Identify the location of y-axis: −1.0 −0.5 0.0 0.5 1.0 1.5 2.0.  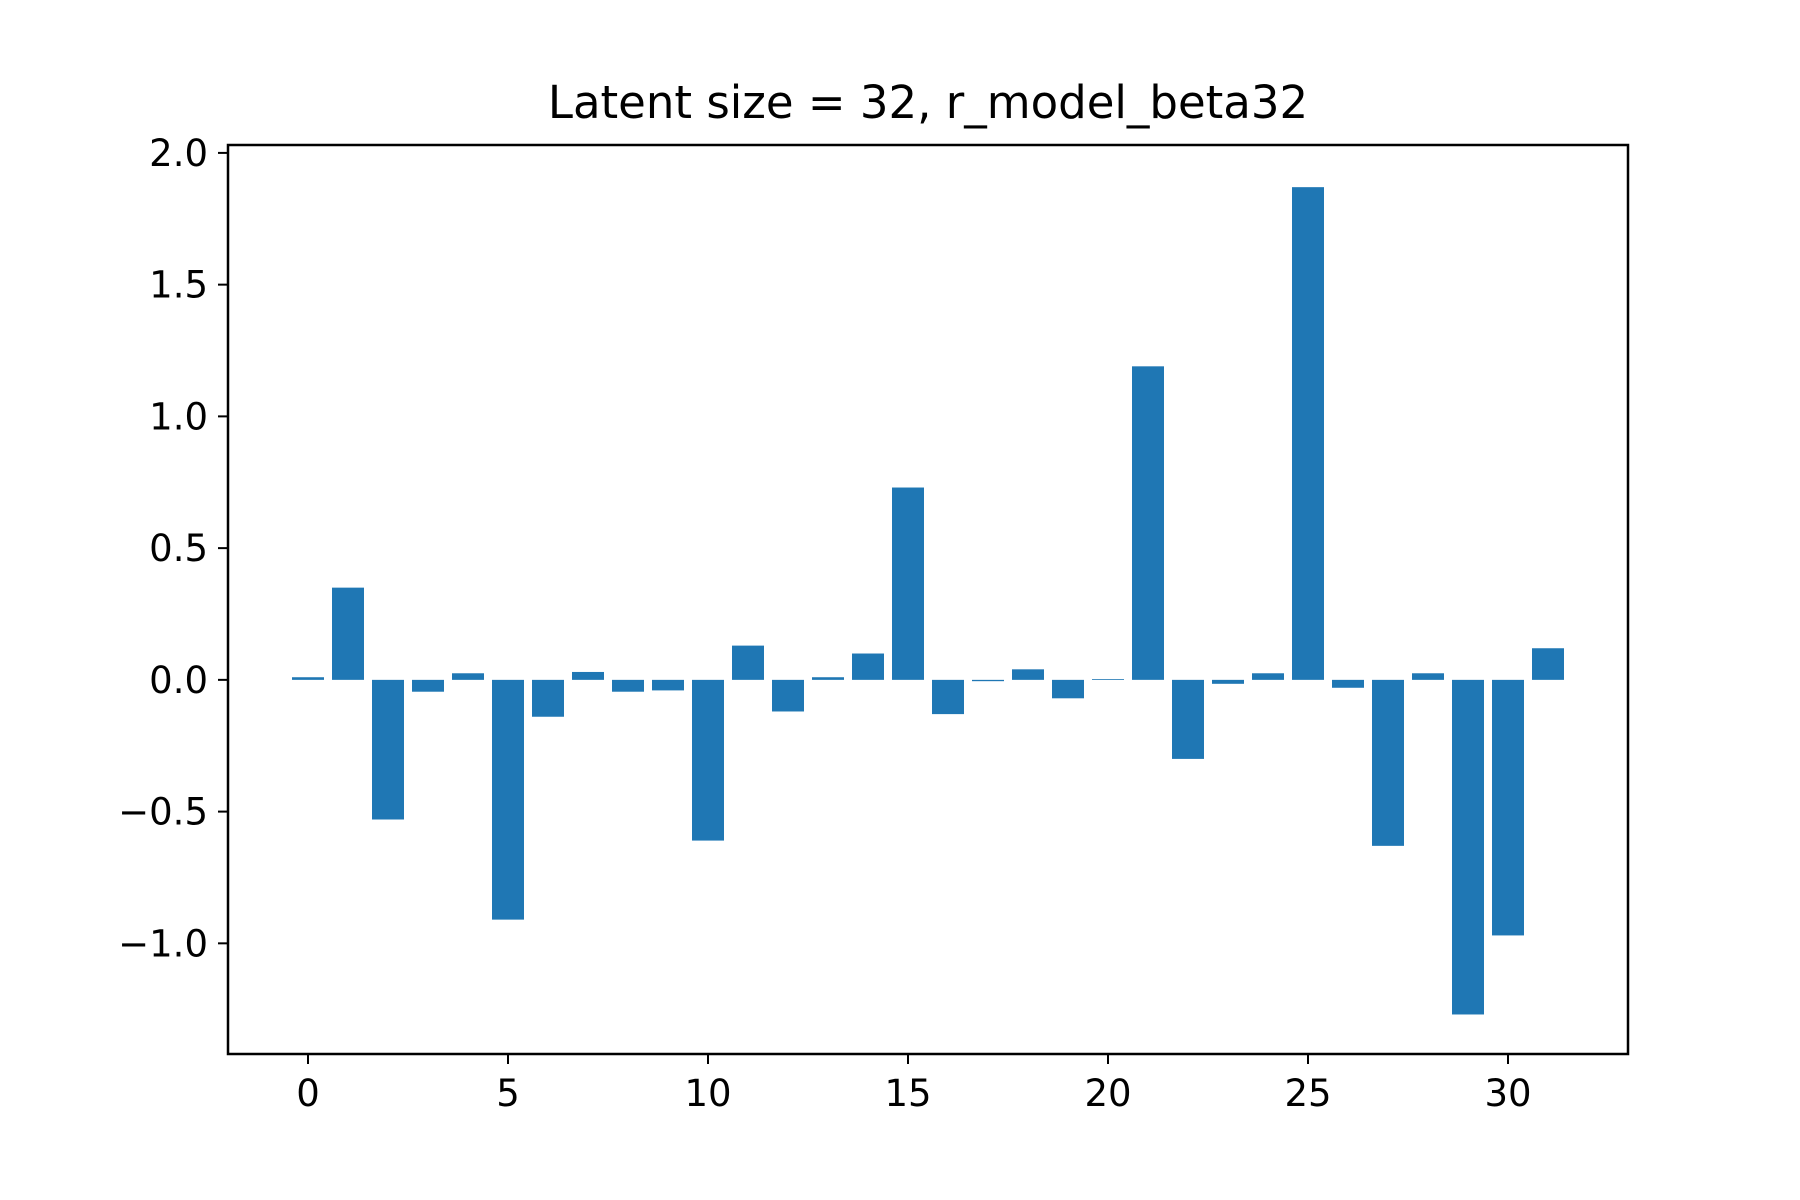
(173, 548).